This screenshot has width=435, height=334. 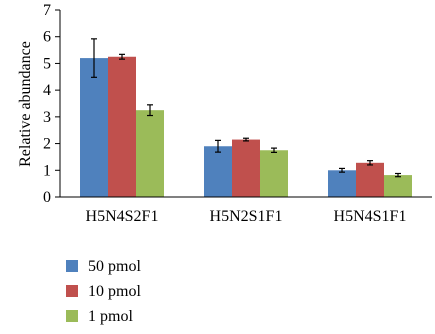 What do you see at coordinates (47, 10) in the screenshot?
I see `y-tick-label: 7` at bounding box center [47, 10].